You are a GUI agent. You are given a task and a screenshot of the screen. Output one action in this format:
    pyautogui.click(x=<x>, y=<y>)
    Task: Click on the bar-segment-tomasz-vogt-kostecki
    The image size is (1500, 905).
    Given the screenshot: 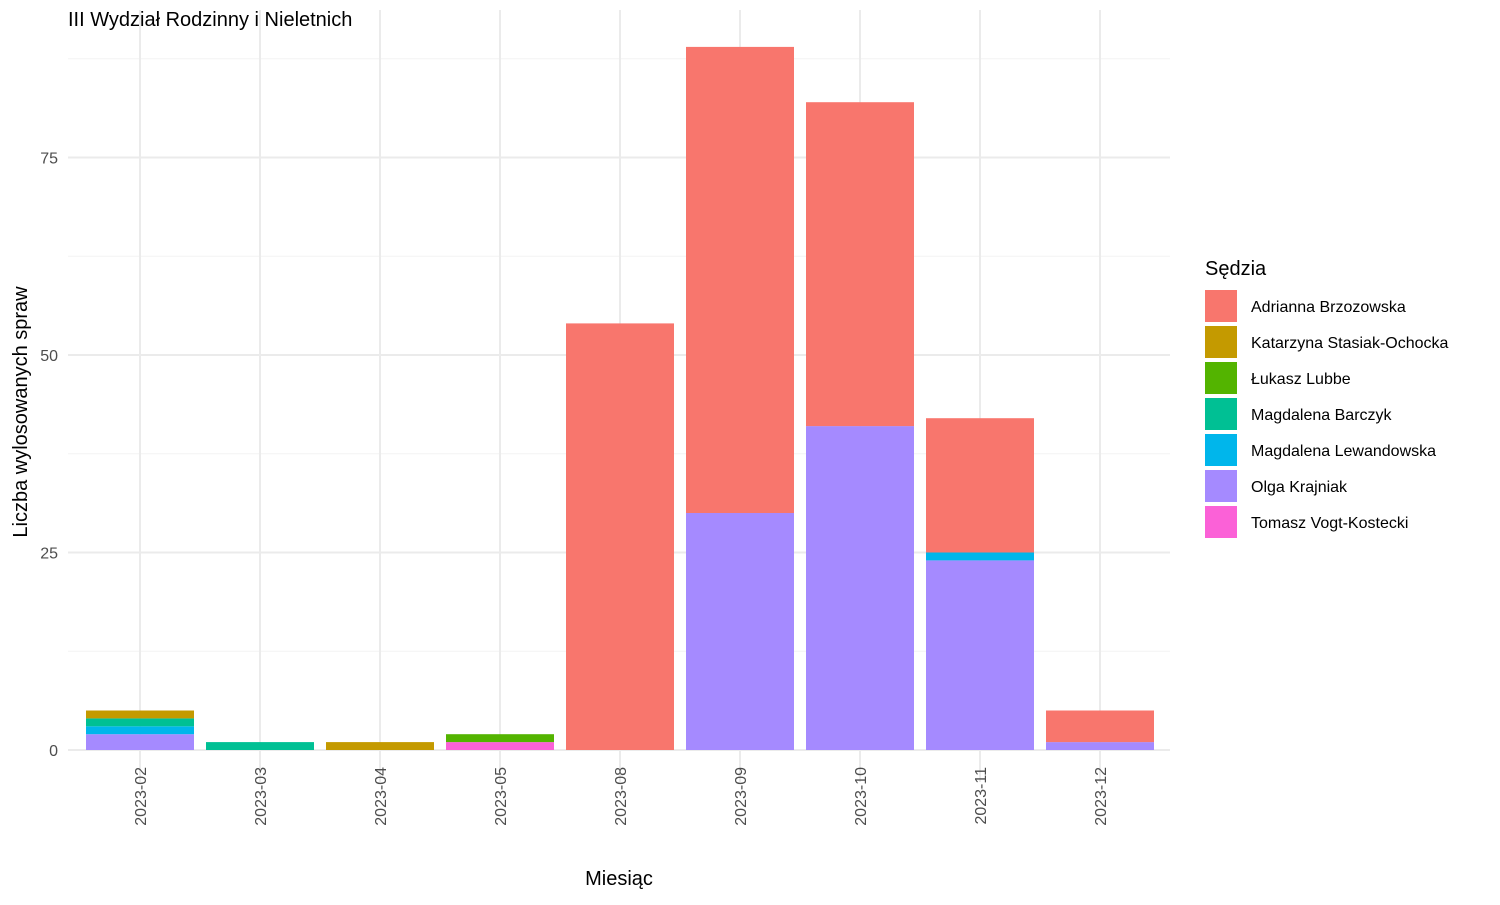 What is the action you would take?
    pyautogui.click(x=500, y=746)
    